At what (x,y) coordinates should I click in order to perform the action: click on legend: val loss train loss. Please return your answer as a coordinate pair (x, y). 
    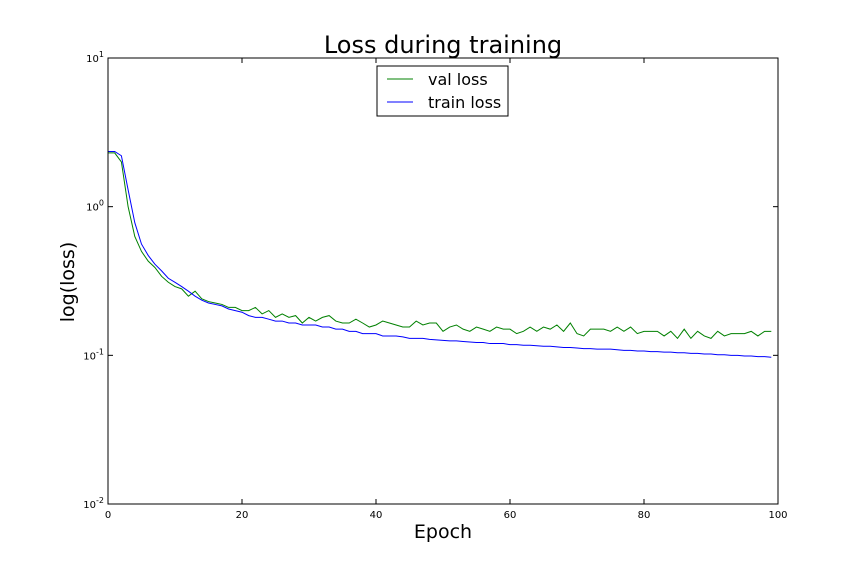
    Looking at the image, I should click on (442, 91).